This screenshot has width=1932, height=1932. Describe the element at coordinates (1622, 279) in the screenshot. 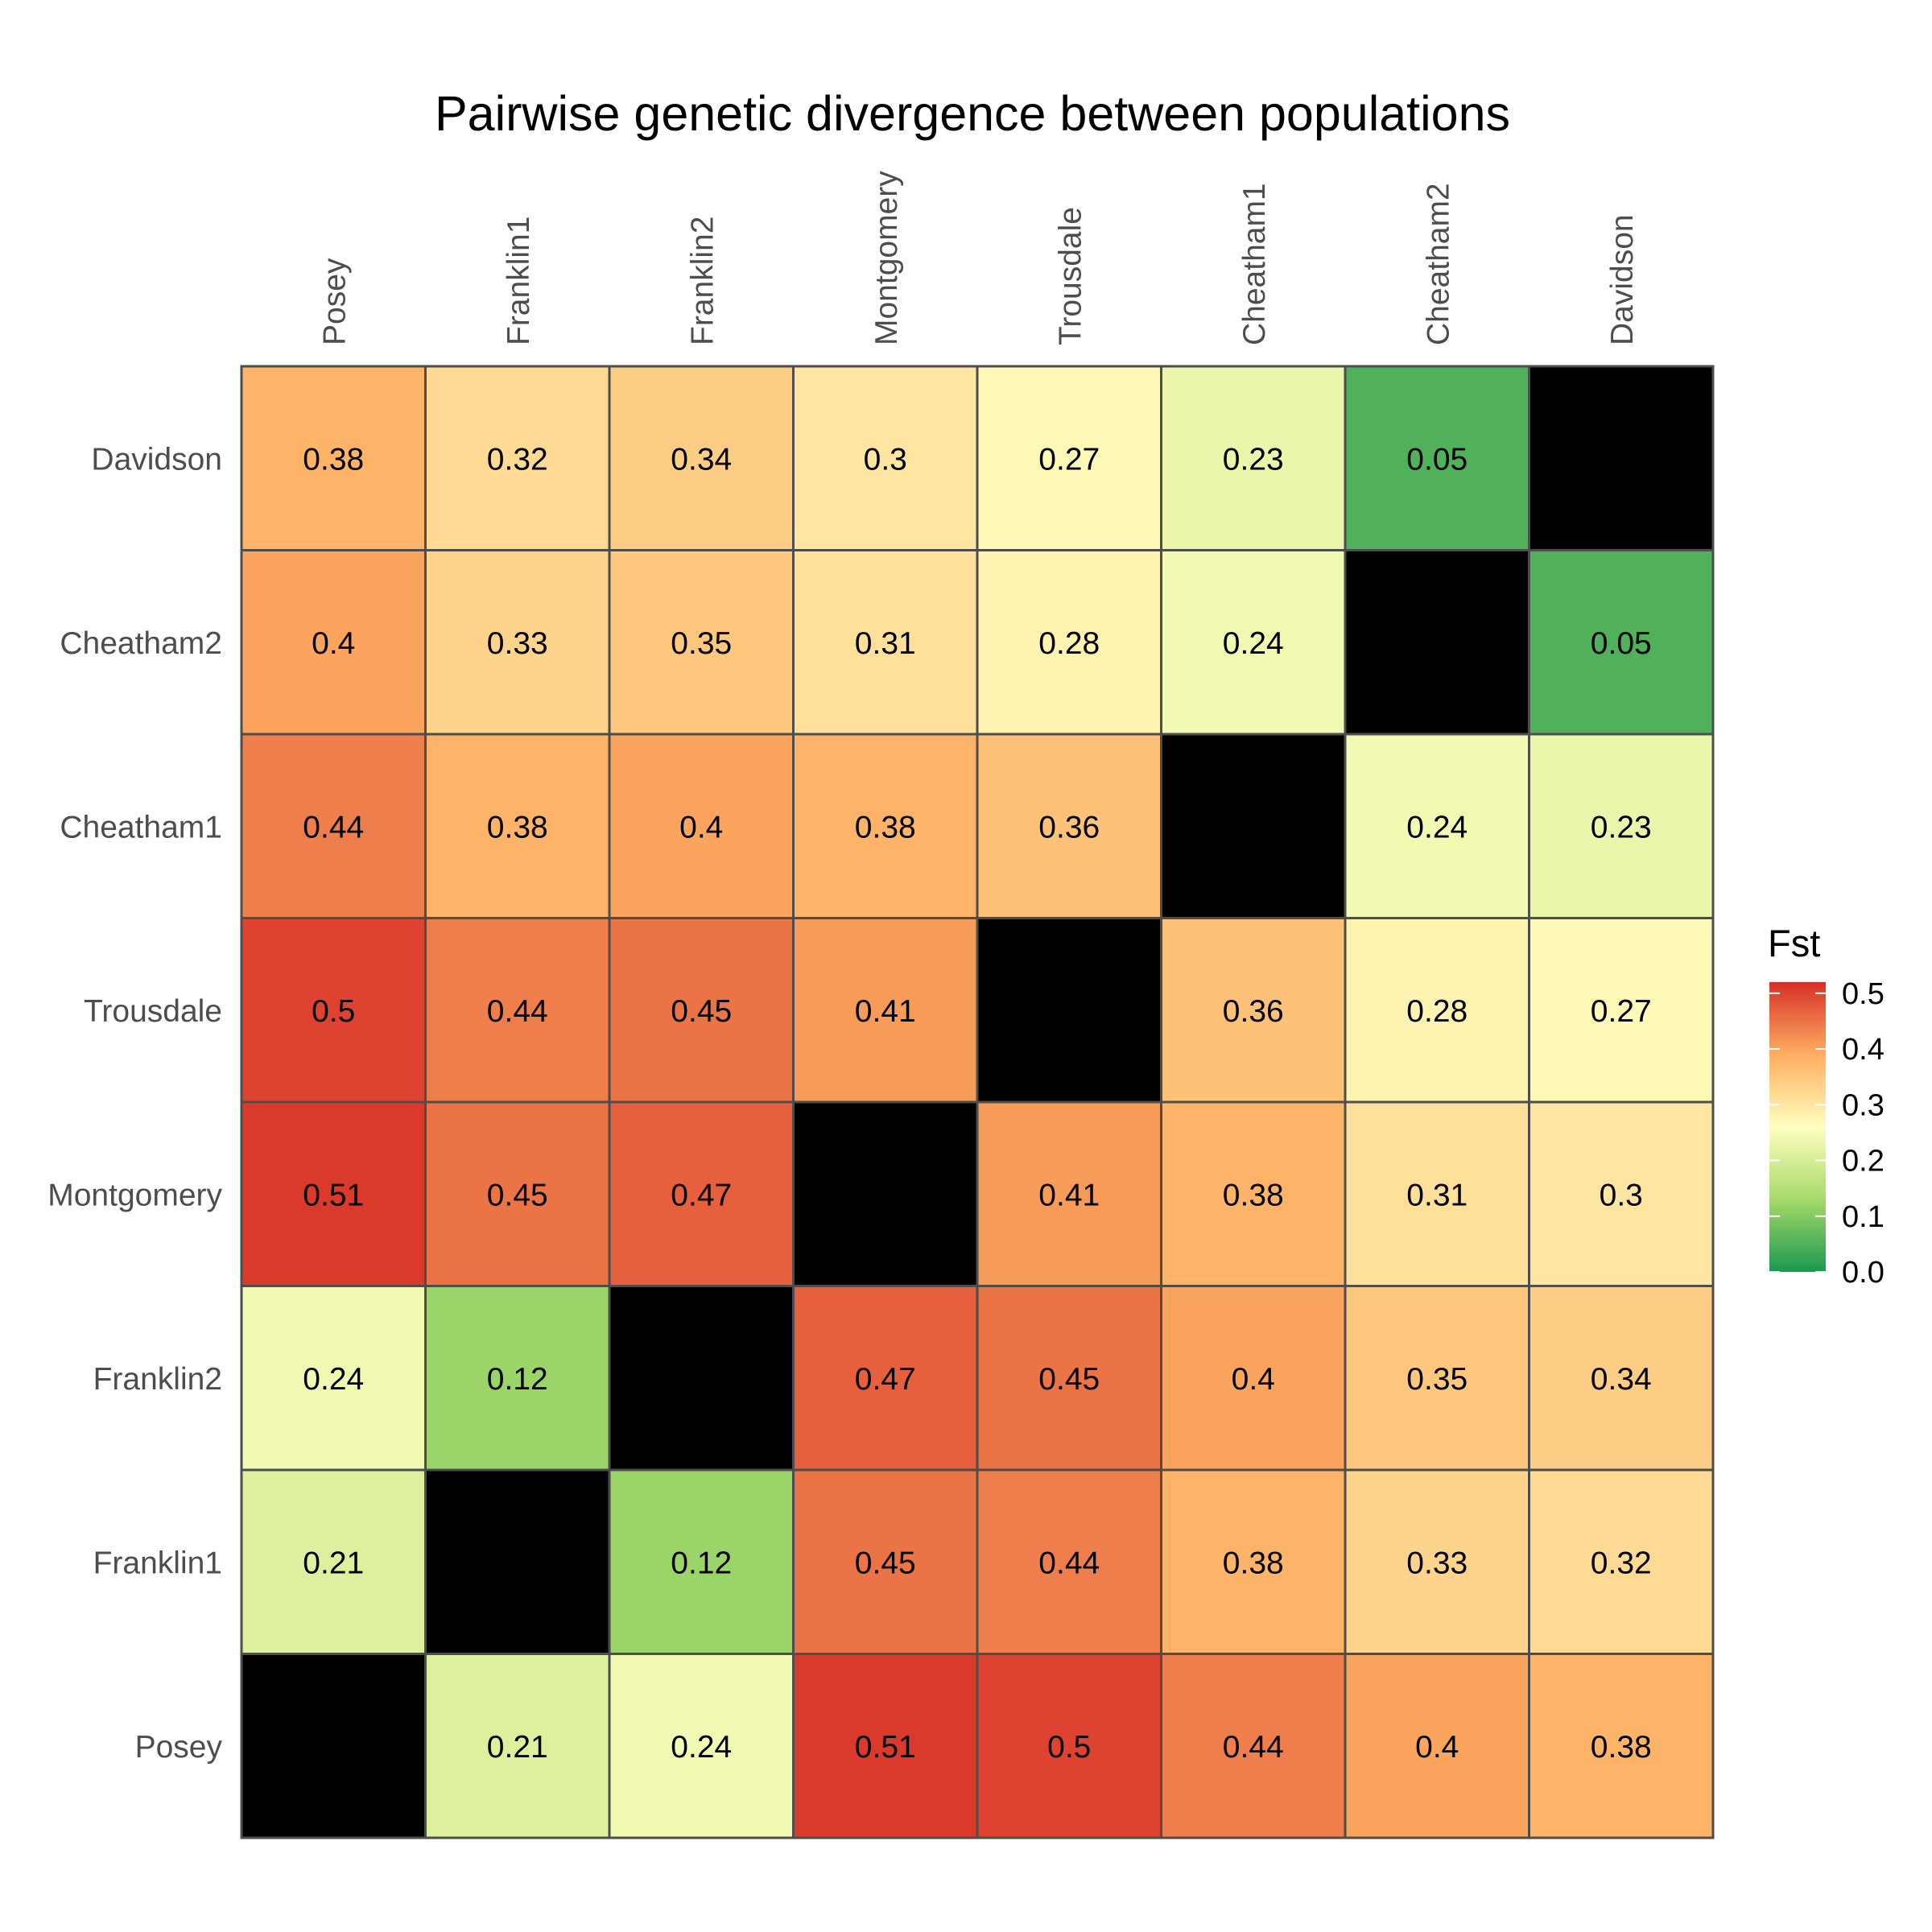

I see `x-tick-label: Davidson` at that location.